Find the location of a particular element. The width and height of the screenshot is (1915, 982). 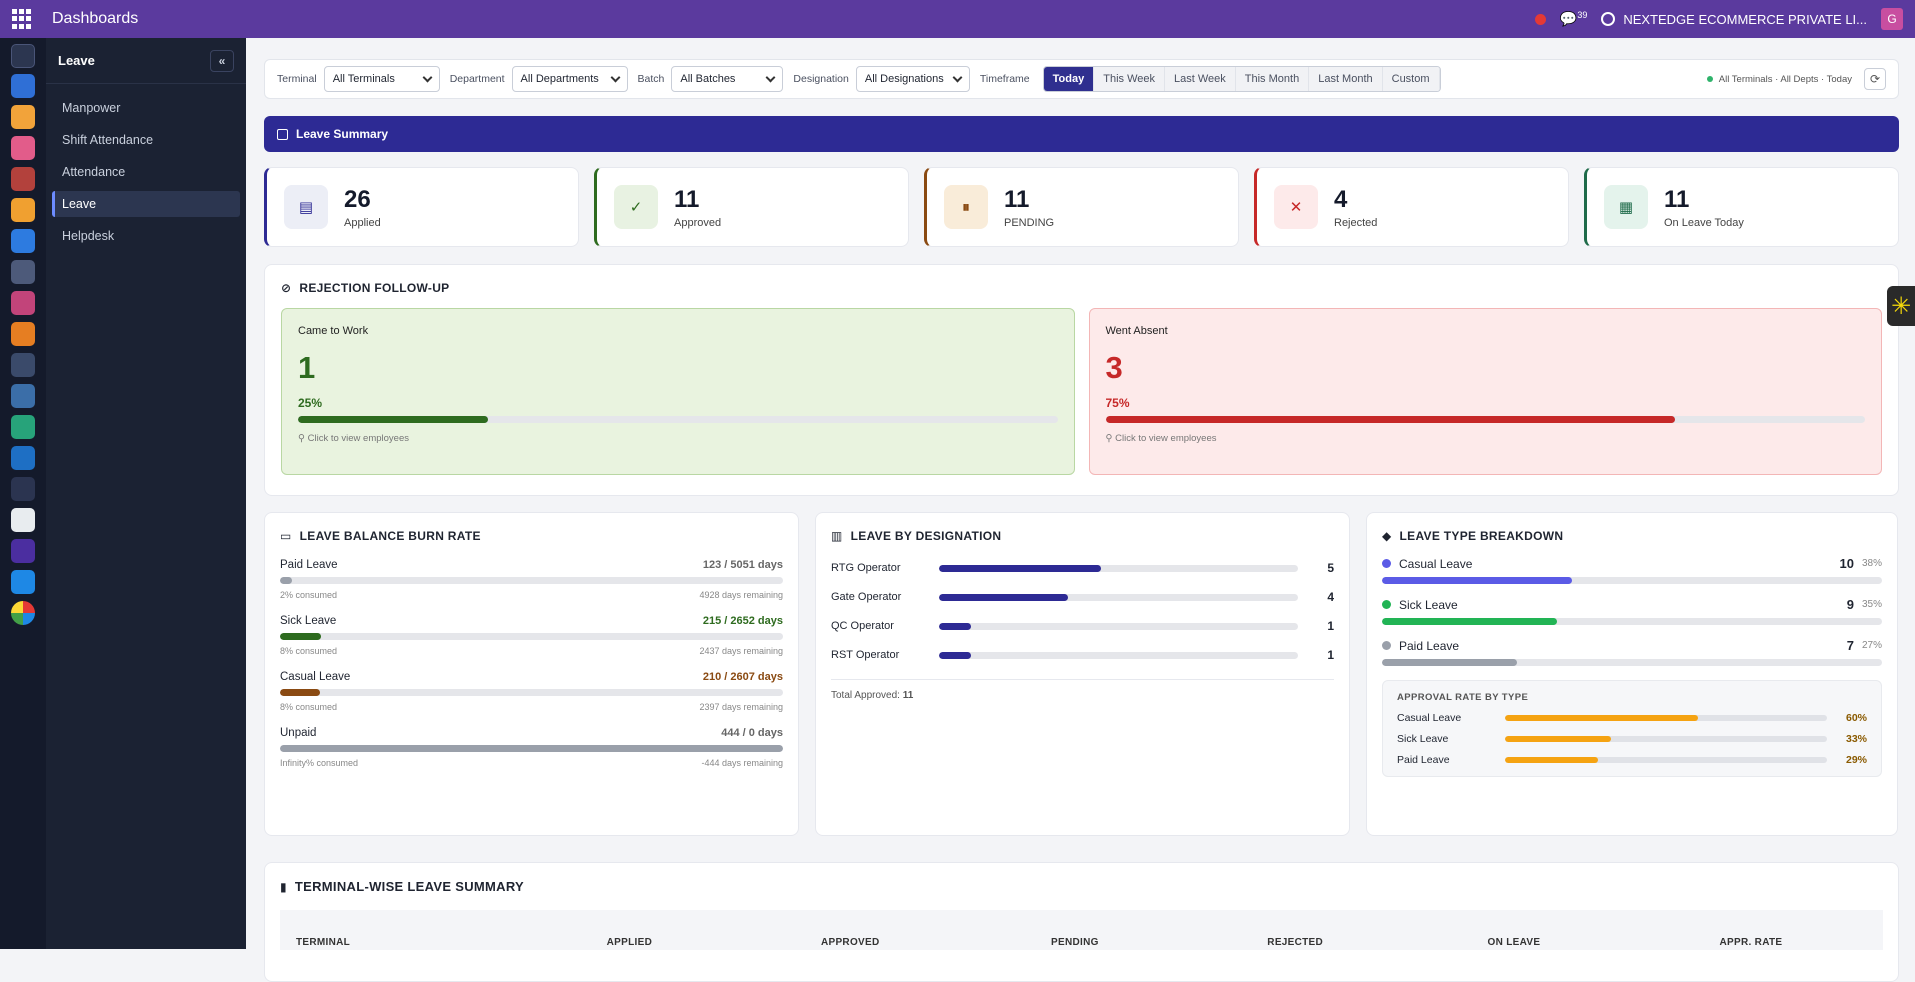

terminal-select: All Terminals is located at coordinates (381, 79).